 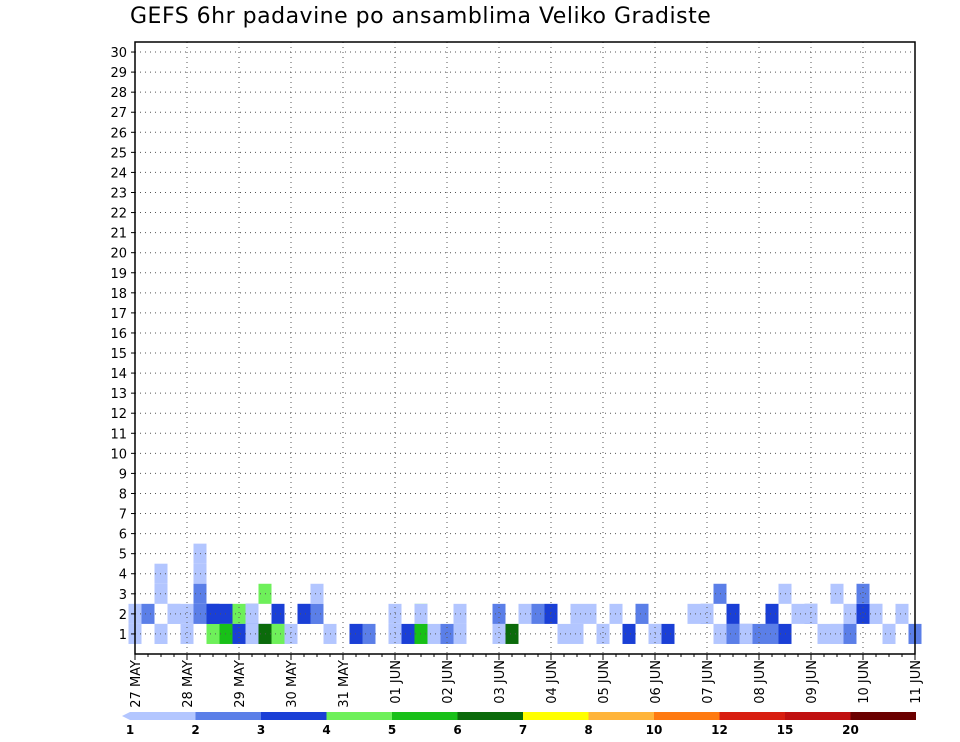 I want to click on x-tick-label: 27 MAY, so click(x=136, y=684).